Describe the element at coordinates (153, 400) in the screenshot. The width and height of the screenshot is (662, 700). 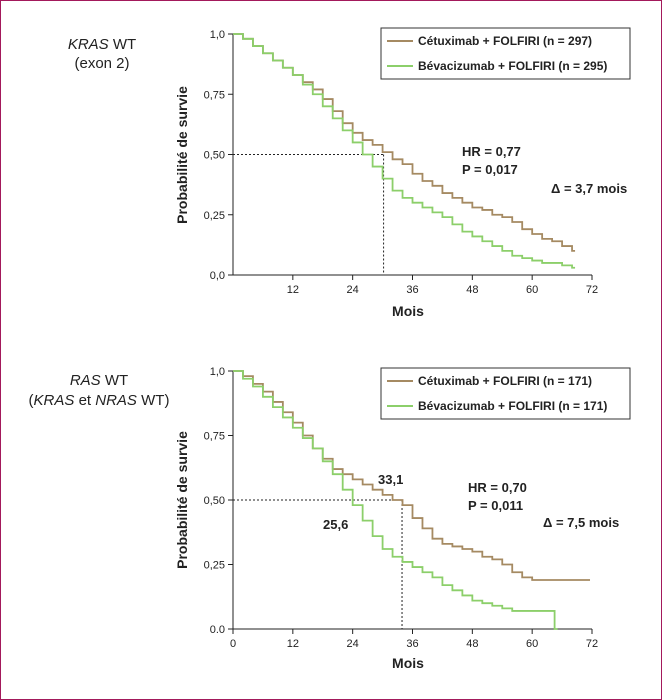
I see `panel-title-close: WT)` at that location.